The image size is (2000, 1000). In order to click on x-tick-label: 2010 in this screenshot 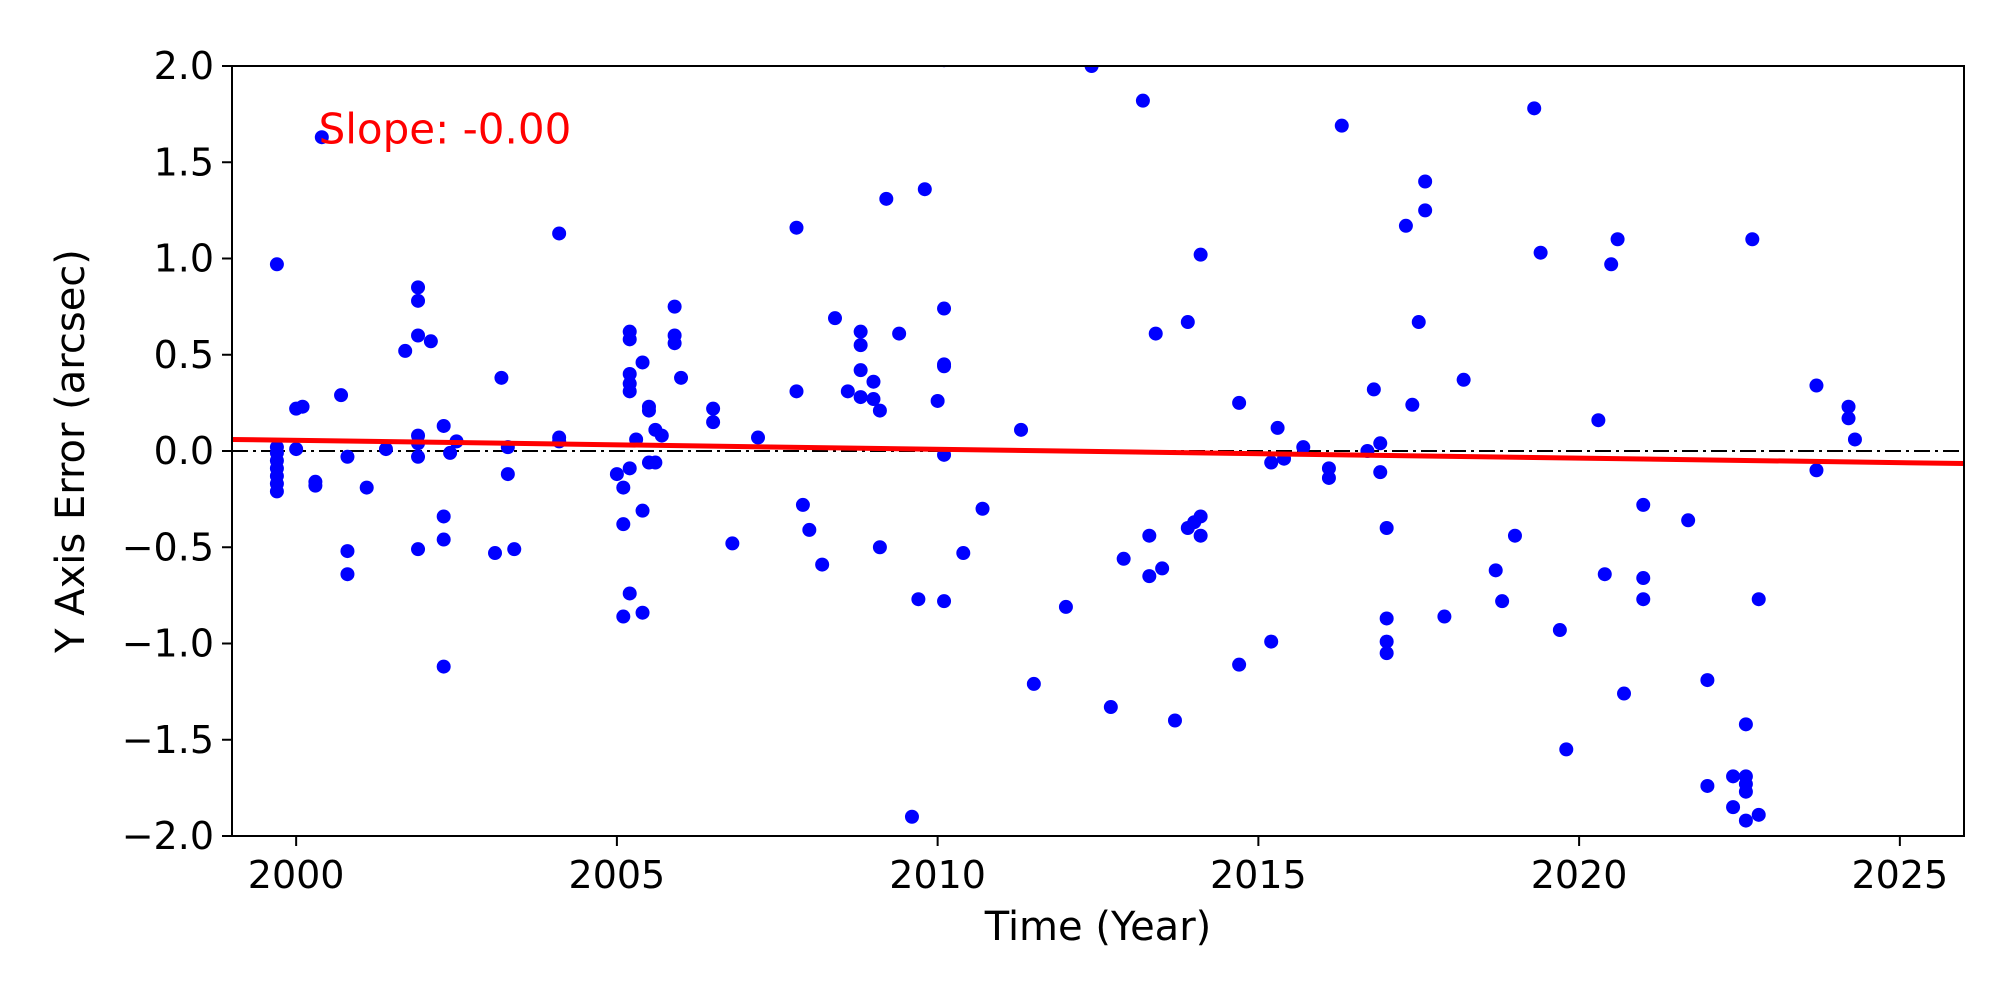, I will do `click(937, 875)`.